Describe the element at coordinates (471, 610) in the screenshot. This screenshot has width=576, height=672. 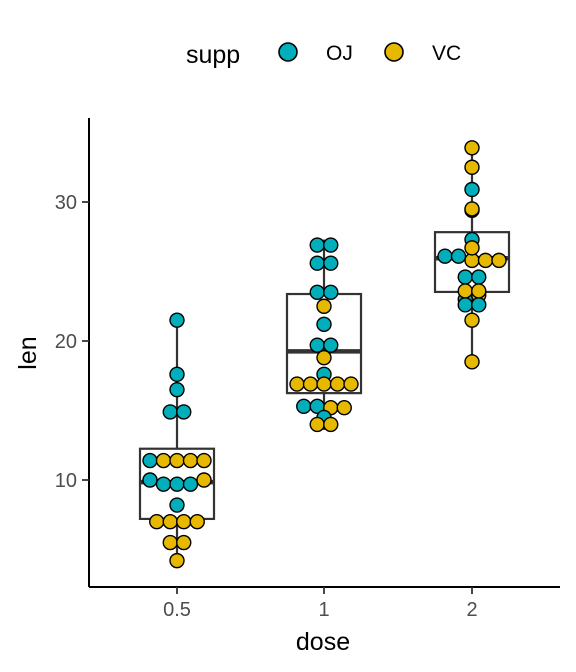
I see `x-tick-label: 2` at that location.